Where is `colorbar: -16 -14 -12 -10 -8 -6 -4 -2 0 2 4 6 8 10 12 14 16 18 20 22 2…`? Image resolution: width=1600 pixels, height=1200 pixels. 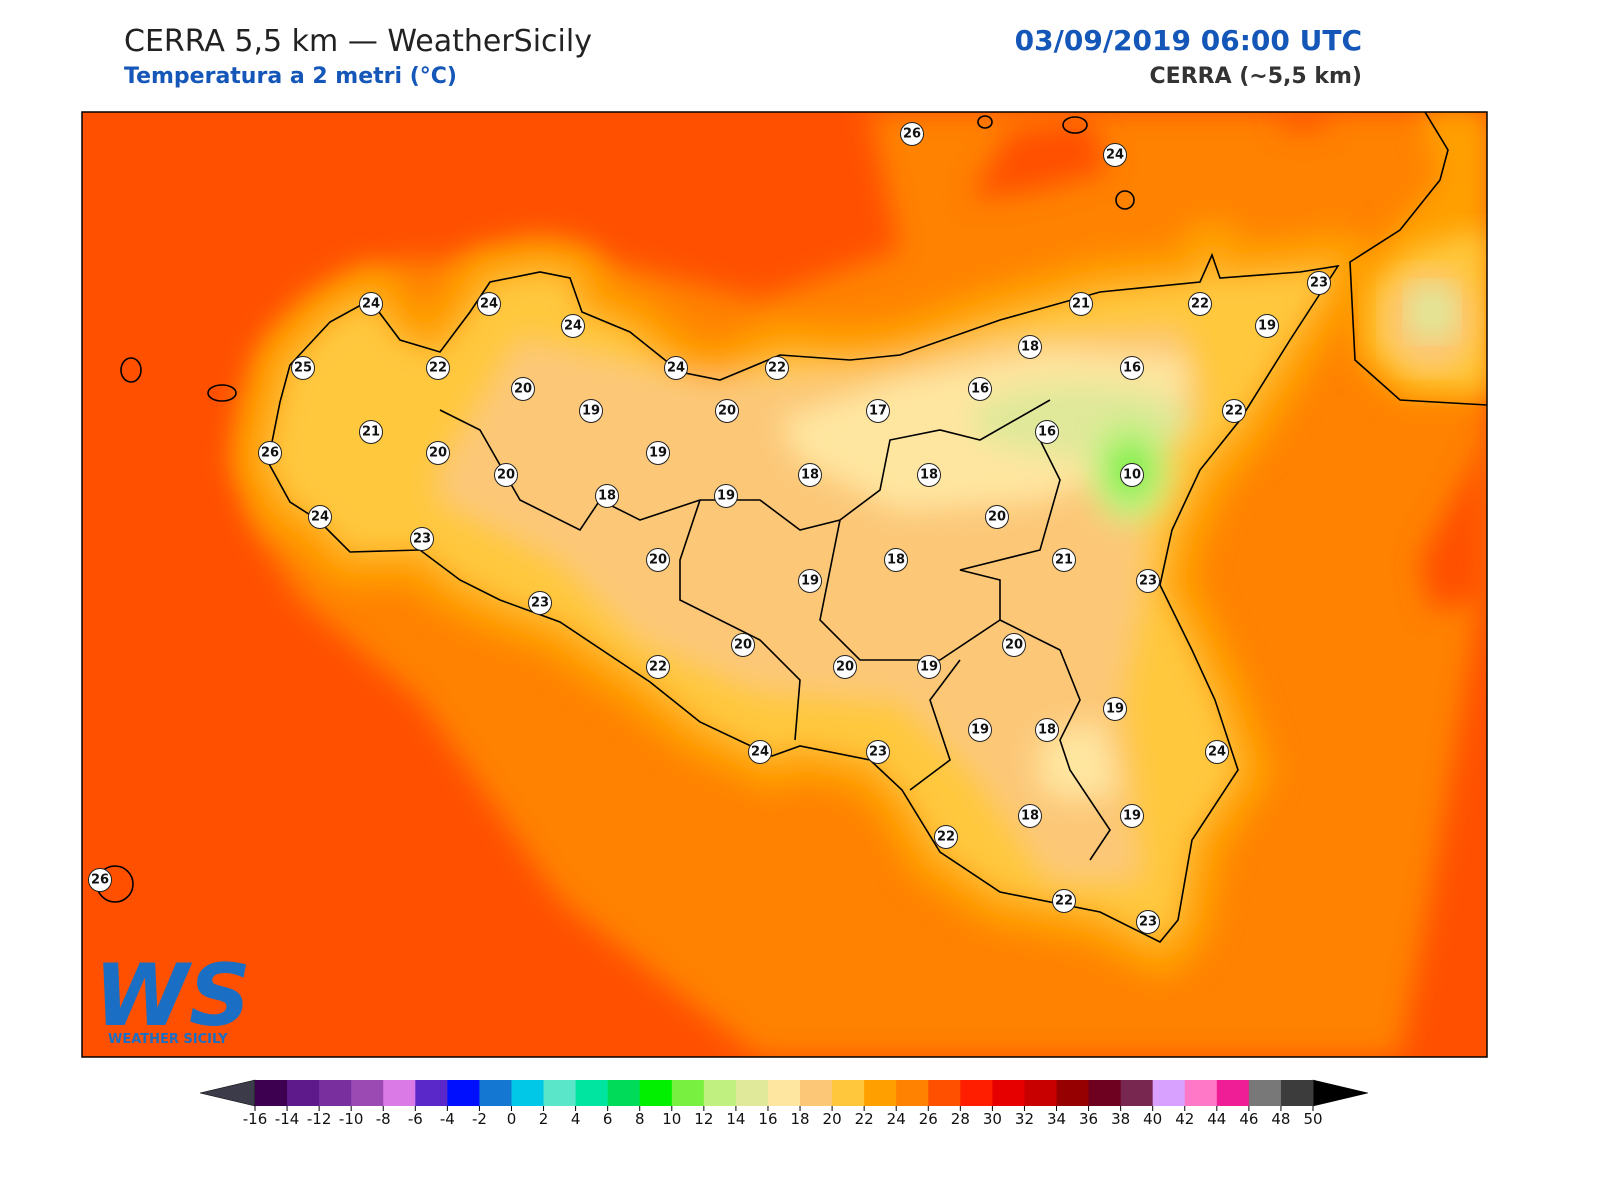 colorbar: -16 -14 -12 -10 -8 -6 -4 -2 0 2 4 6 8 10 12 14 16 18 20 22 2… is located at coordinates (784, 1103).